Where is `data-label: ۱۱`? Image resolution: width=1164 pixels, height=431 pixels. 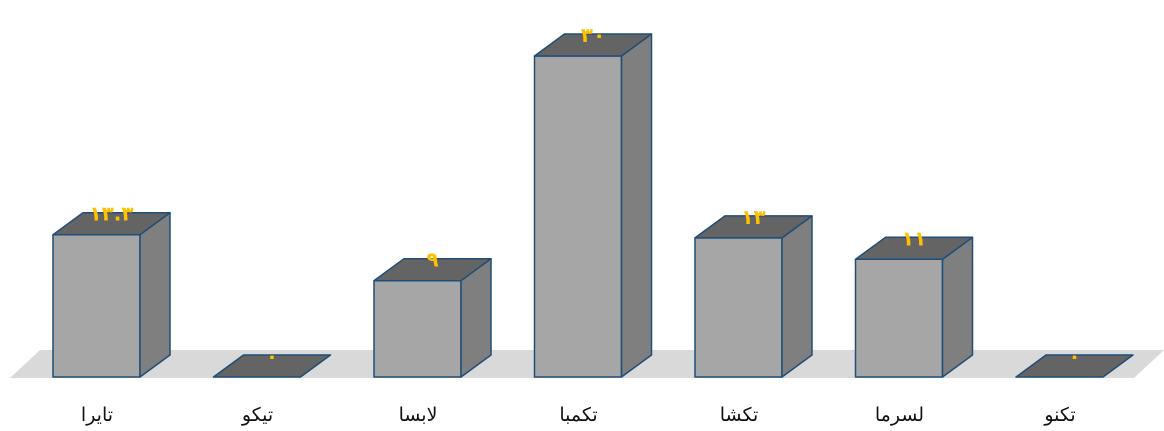 data-label: ۱۱ is located at coordinates (914, 238).